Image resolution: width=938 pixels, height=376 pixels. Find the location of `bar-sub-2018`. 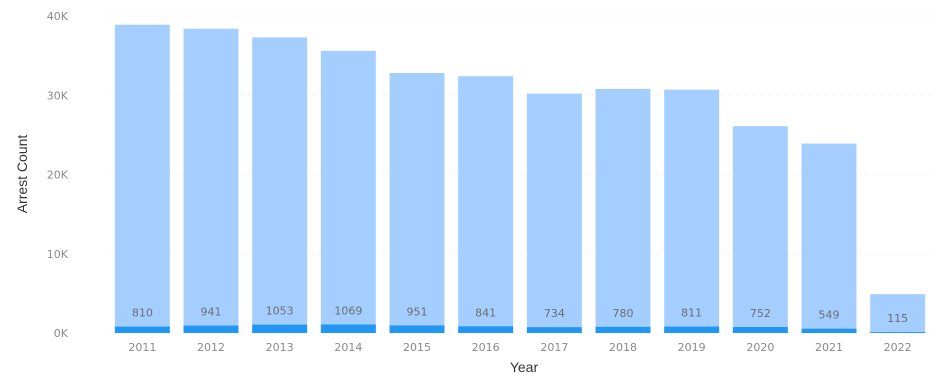

bar-sub-2018 is located at coordinates (623, 329).